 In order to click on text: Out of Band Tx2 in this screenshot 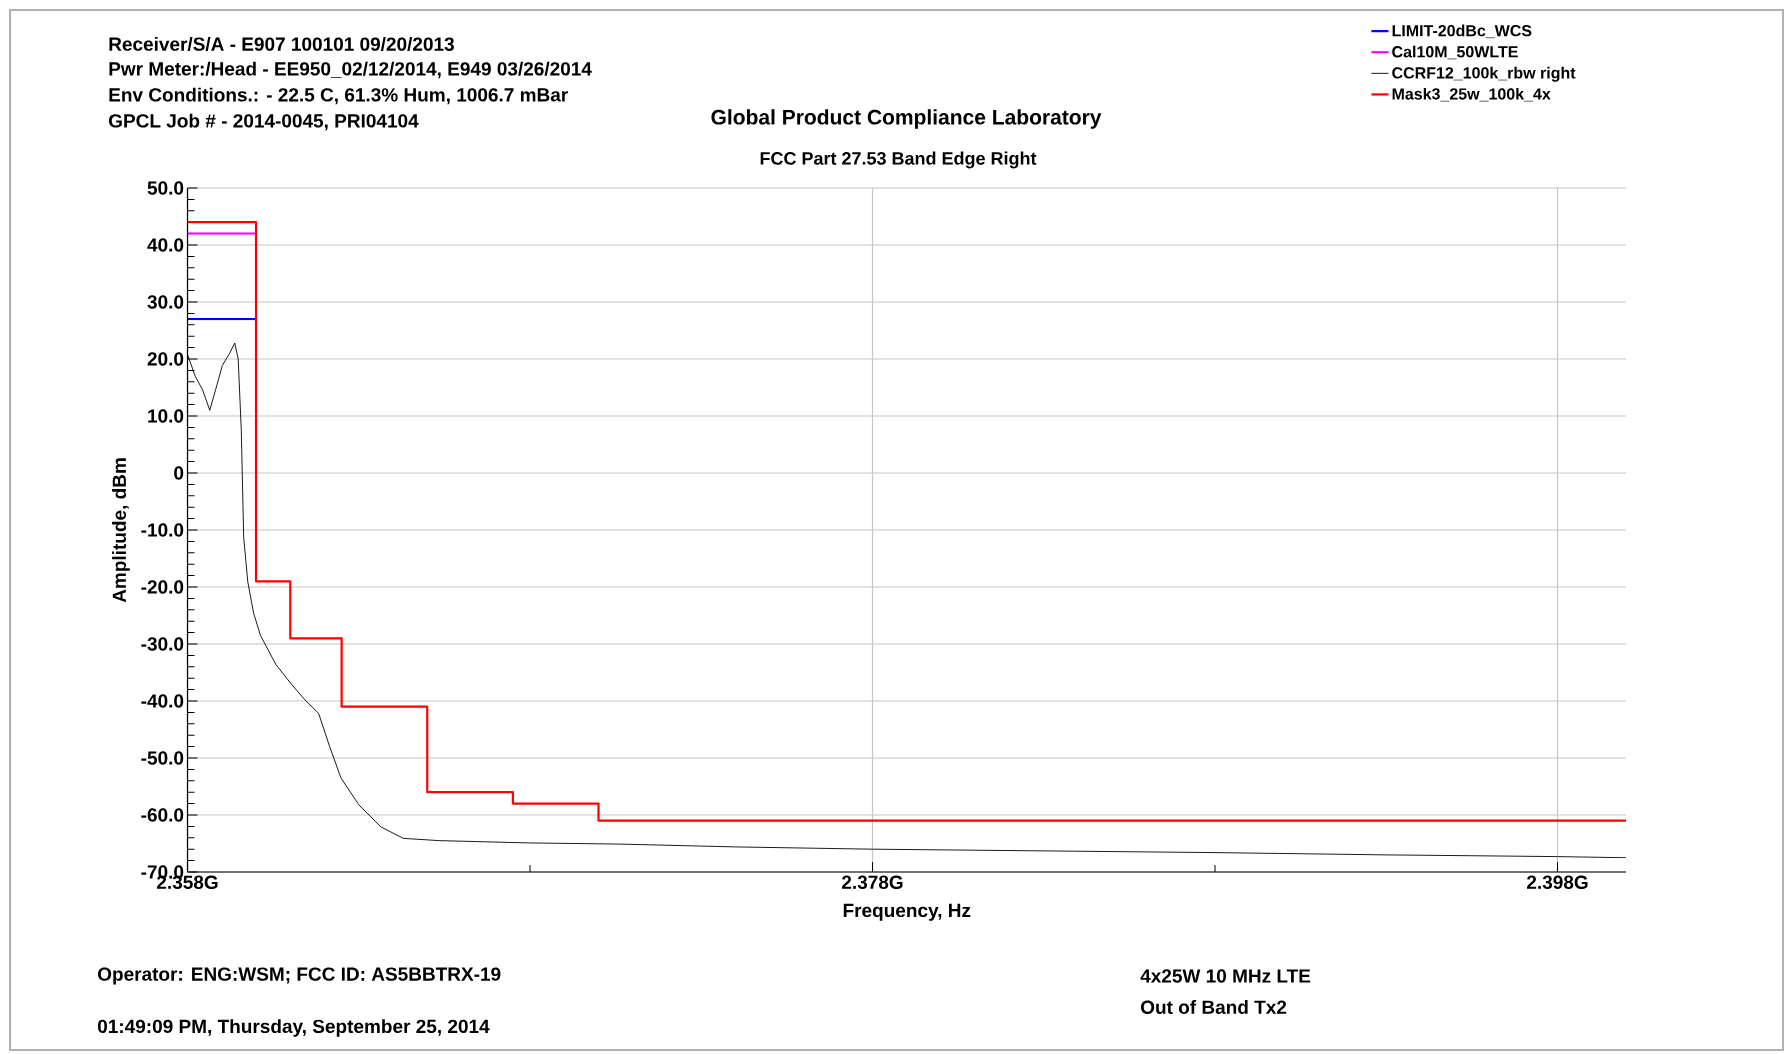, I will do `click(1214, 1007)`.